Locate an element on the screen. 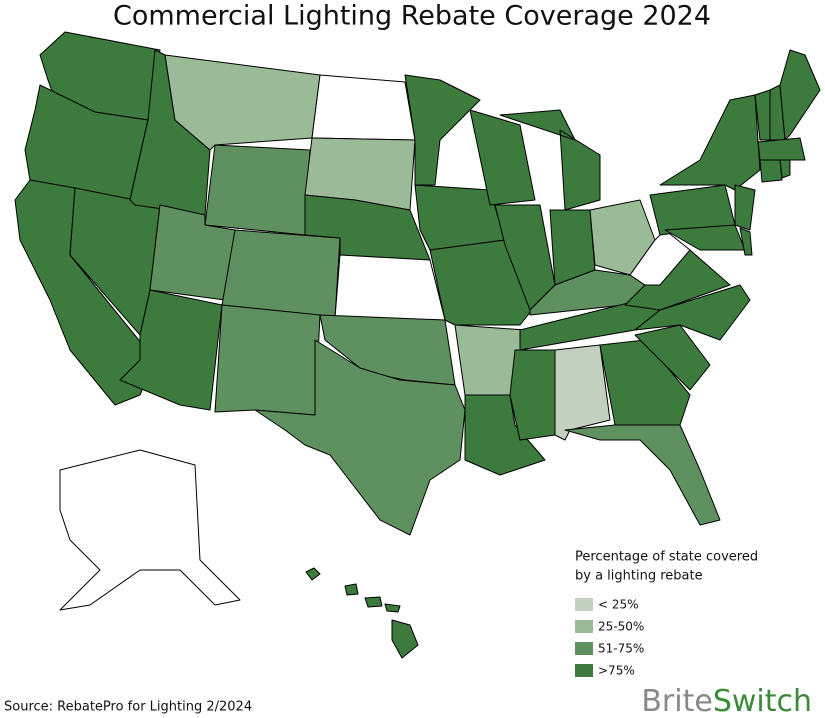 This screenshot has height=718, width=825. map-title: Commercial Lighting Rebate Coverage 2024 is located at coordinates (412, 16).